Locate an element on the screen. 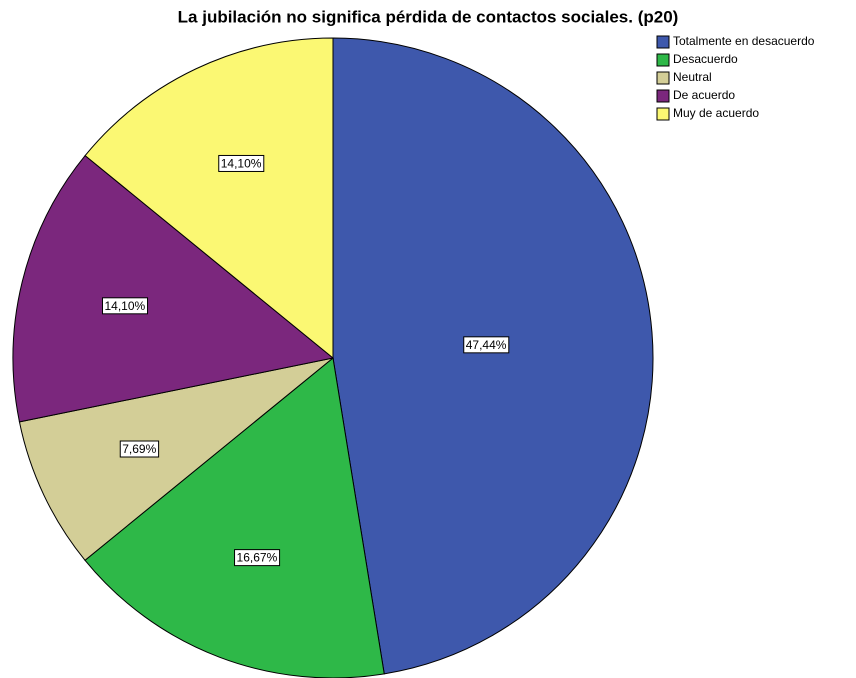 Image resolution: width=856 pixels, height=678 pixels. legend-label: Totalmente en desacuerdo is located at coordinates (744, 41).